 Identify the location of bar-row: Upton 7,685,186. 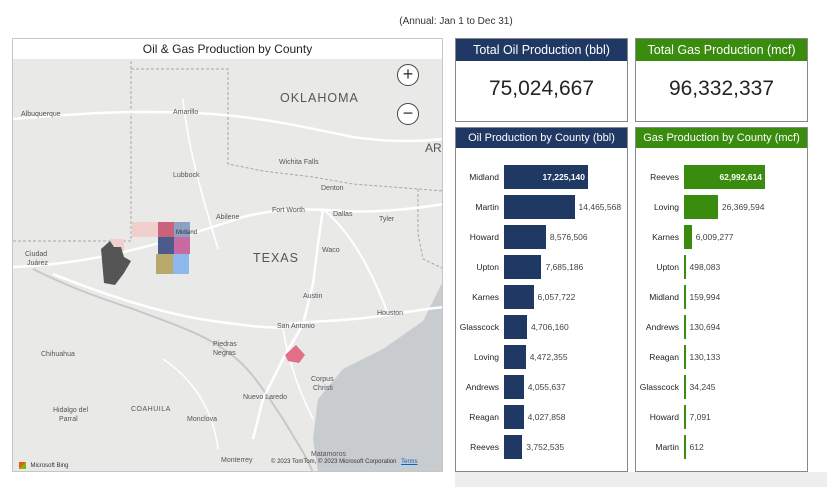
(541, 267).